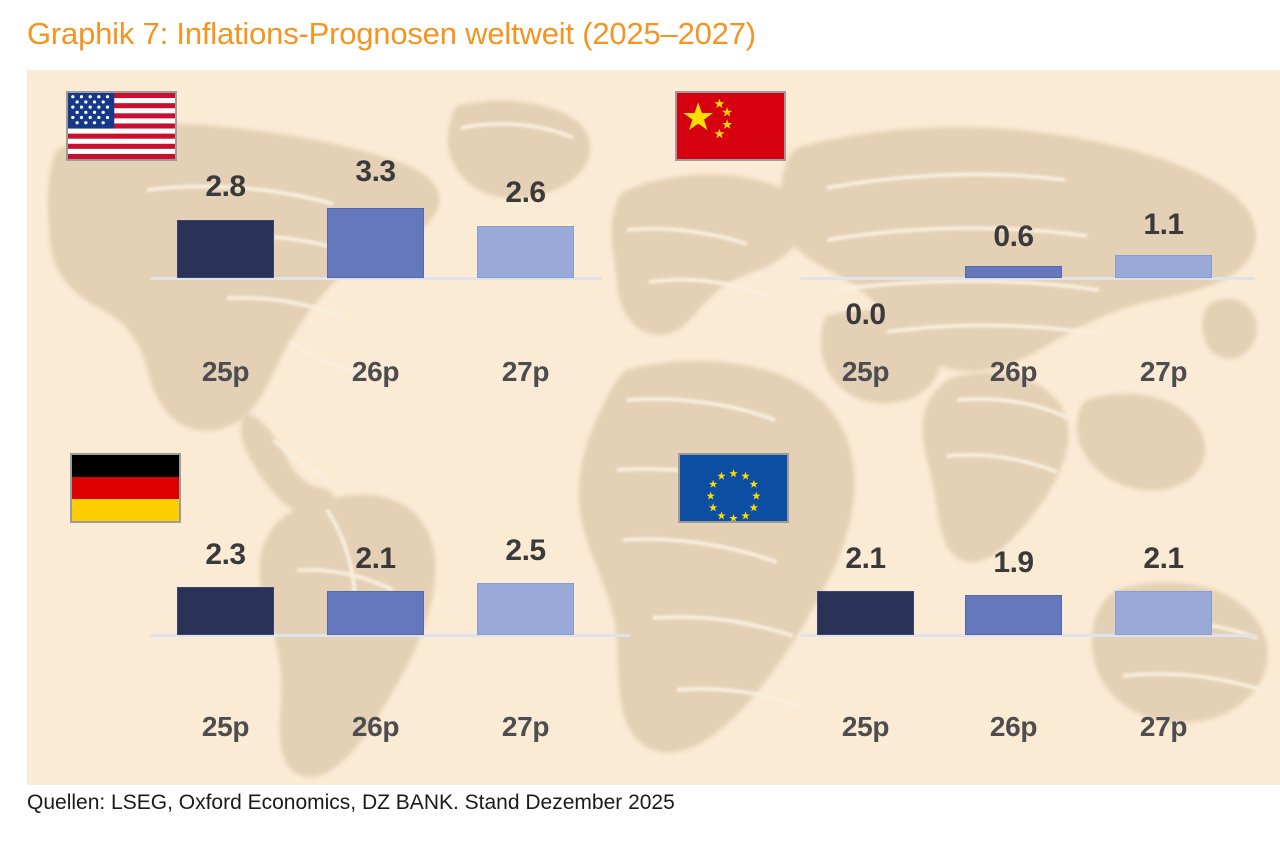  I want to click on bar-usa-25p, so click(225, 249).